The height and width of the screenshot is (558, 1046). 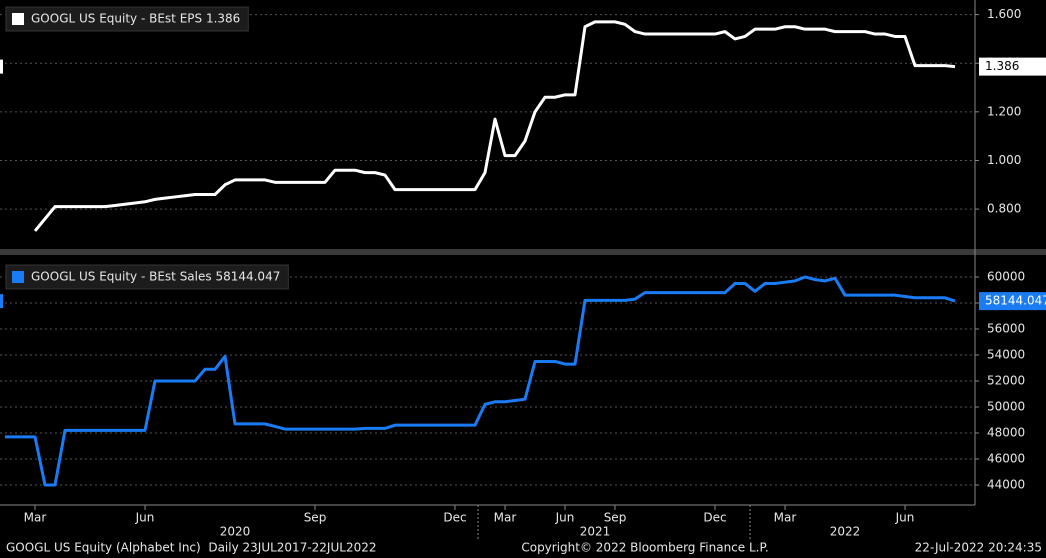 I want to click on y-tick-label: 1.000, so click(x=1004, y=160).